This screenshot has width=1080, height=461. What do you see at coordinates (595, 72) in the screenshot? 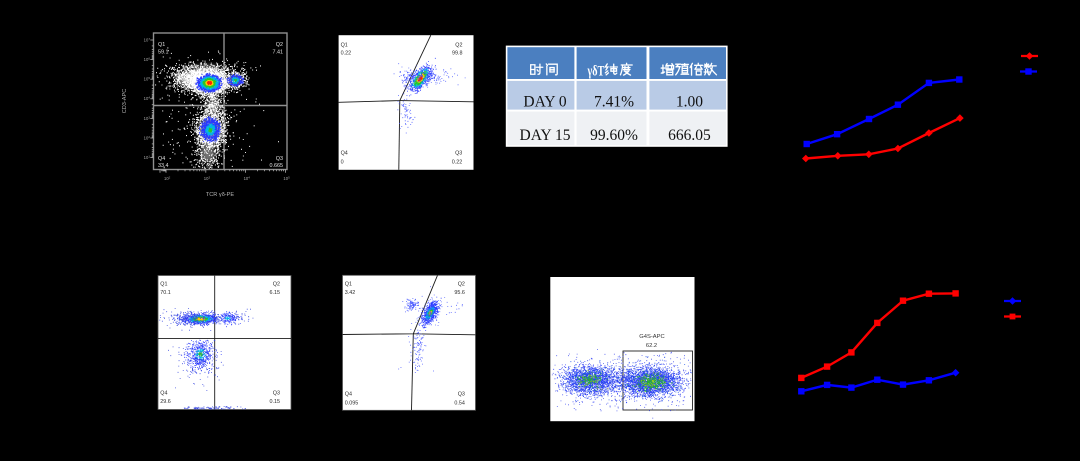
I see `svg-text: γδT` at bounding box center [595, 72].